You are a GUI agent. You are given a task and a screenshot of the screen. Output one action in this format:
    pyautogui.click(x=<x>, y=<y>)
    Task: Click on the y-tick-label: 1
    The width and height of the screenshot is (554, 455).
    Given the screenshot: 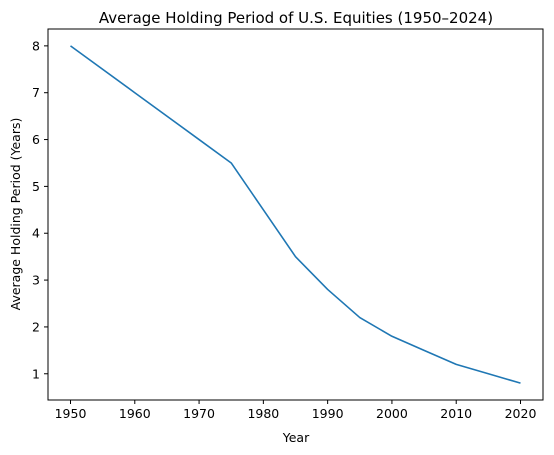 What is the action you would take?
    pyautogui.click(x=36, y=373)
    